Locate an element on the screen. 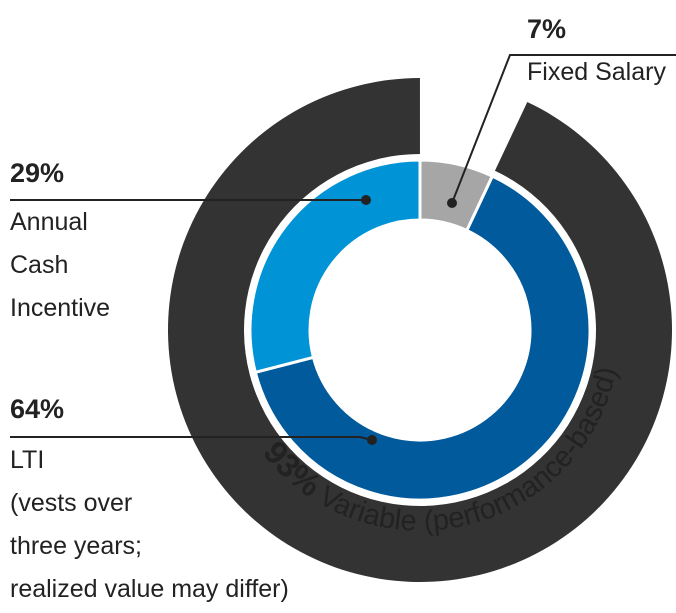 This screenshot has width=676, height=613. category-label: Cash is located at coordinates (39, 265).